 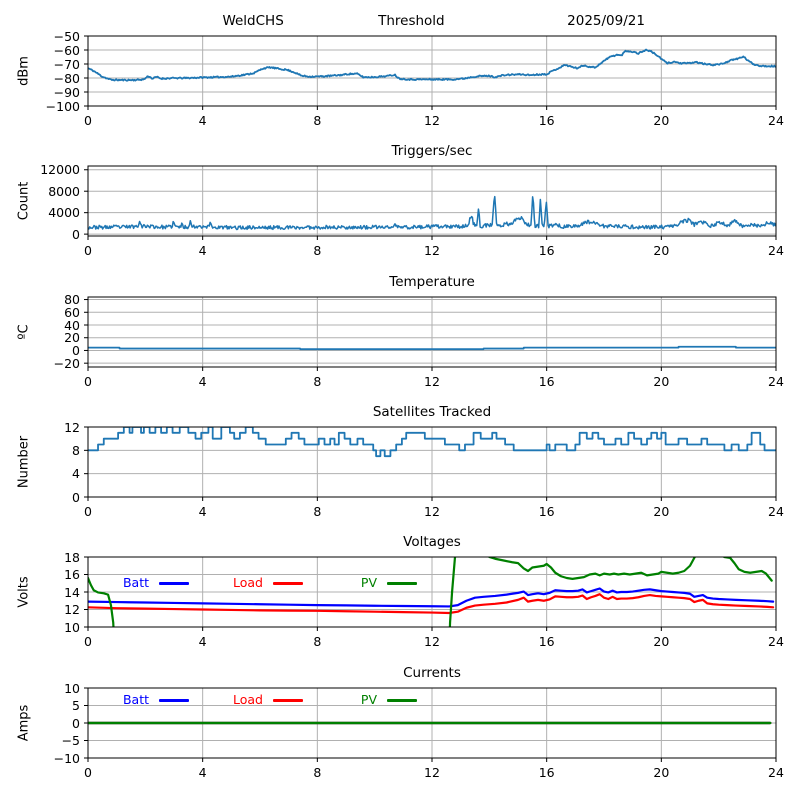 What do you see at coordinates (76, 450) in the screenshot?
I see `y-tick-label: 8` at bounding box center [76, 450].